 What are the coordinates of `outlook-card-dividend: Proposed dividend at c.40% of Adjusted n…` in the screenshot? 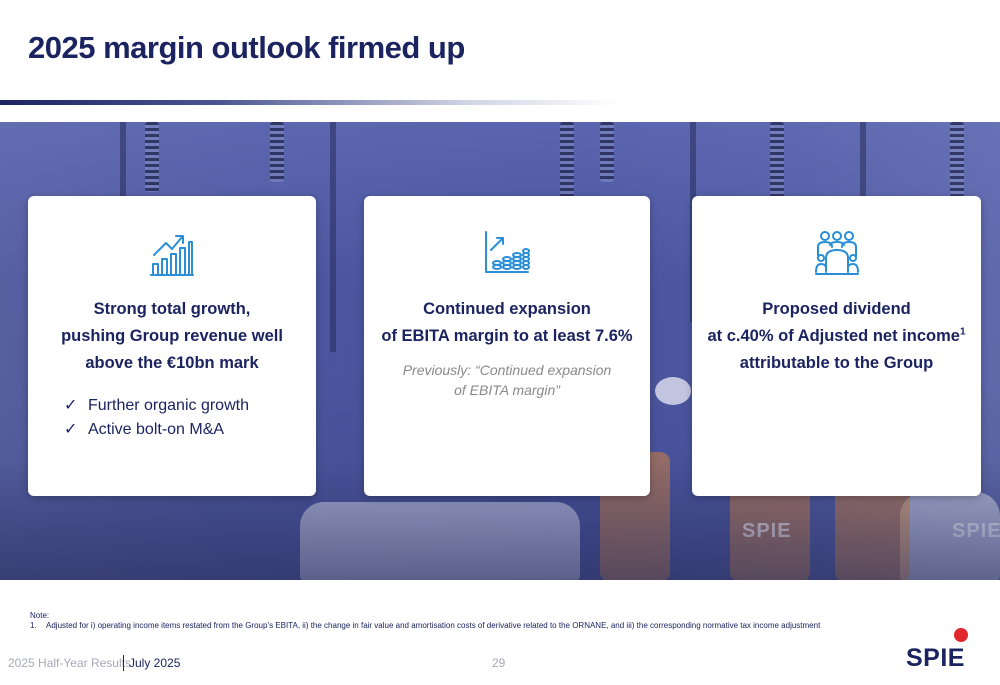 It's located at (836, 346).